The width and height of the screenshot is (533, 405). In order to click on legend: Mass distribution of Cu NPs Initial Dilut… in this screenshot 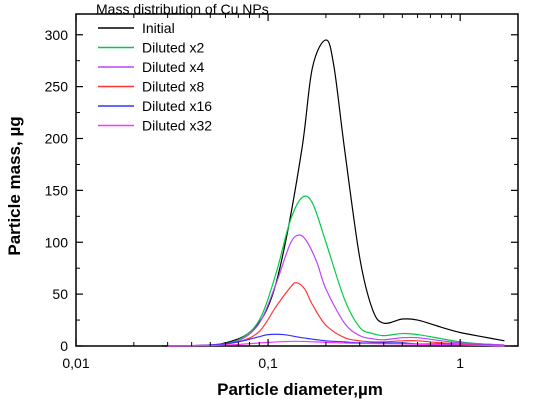, I will do `click(182, 67)`.